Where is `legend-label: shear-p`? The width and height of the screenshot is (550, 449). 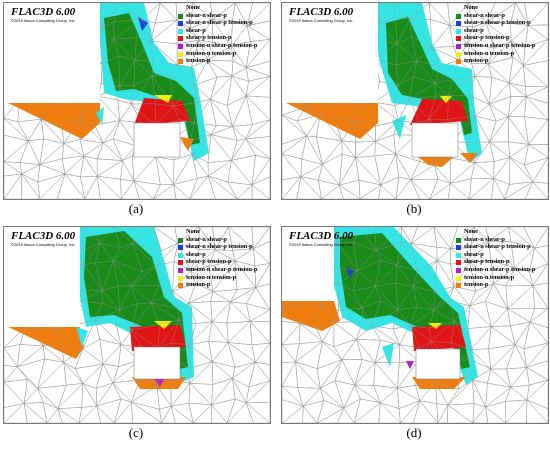
legend-label: shear-p is located at coordinates (474, 254).